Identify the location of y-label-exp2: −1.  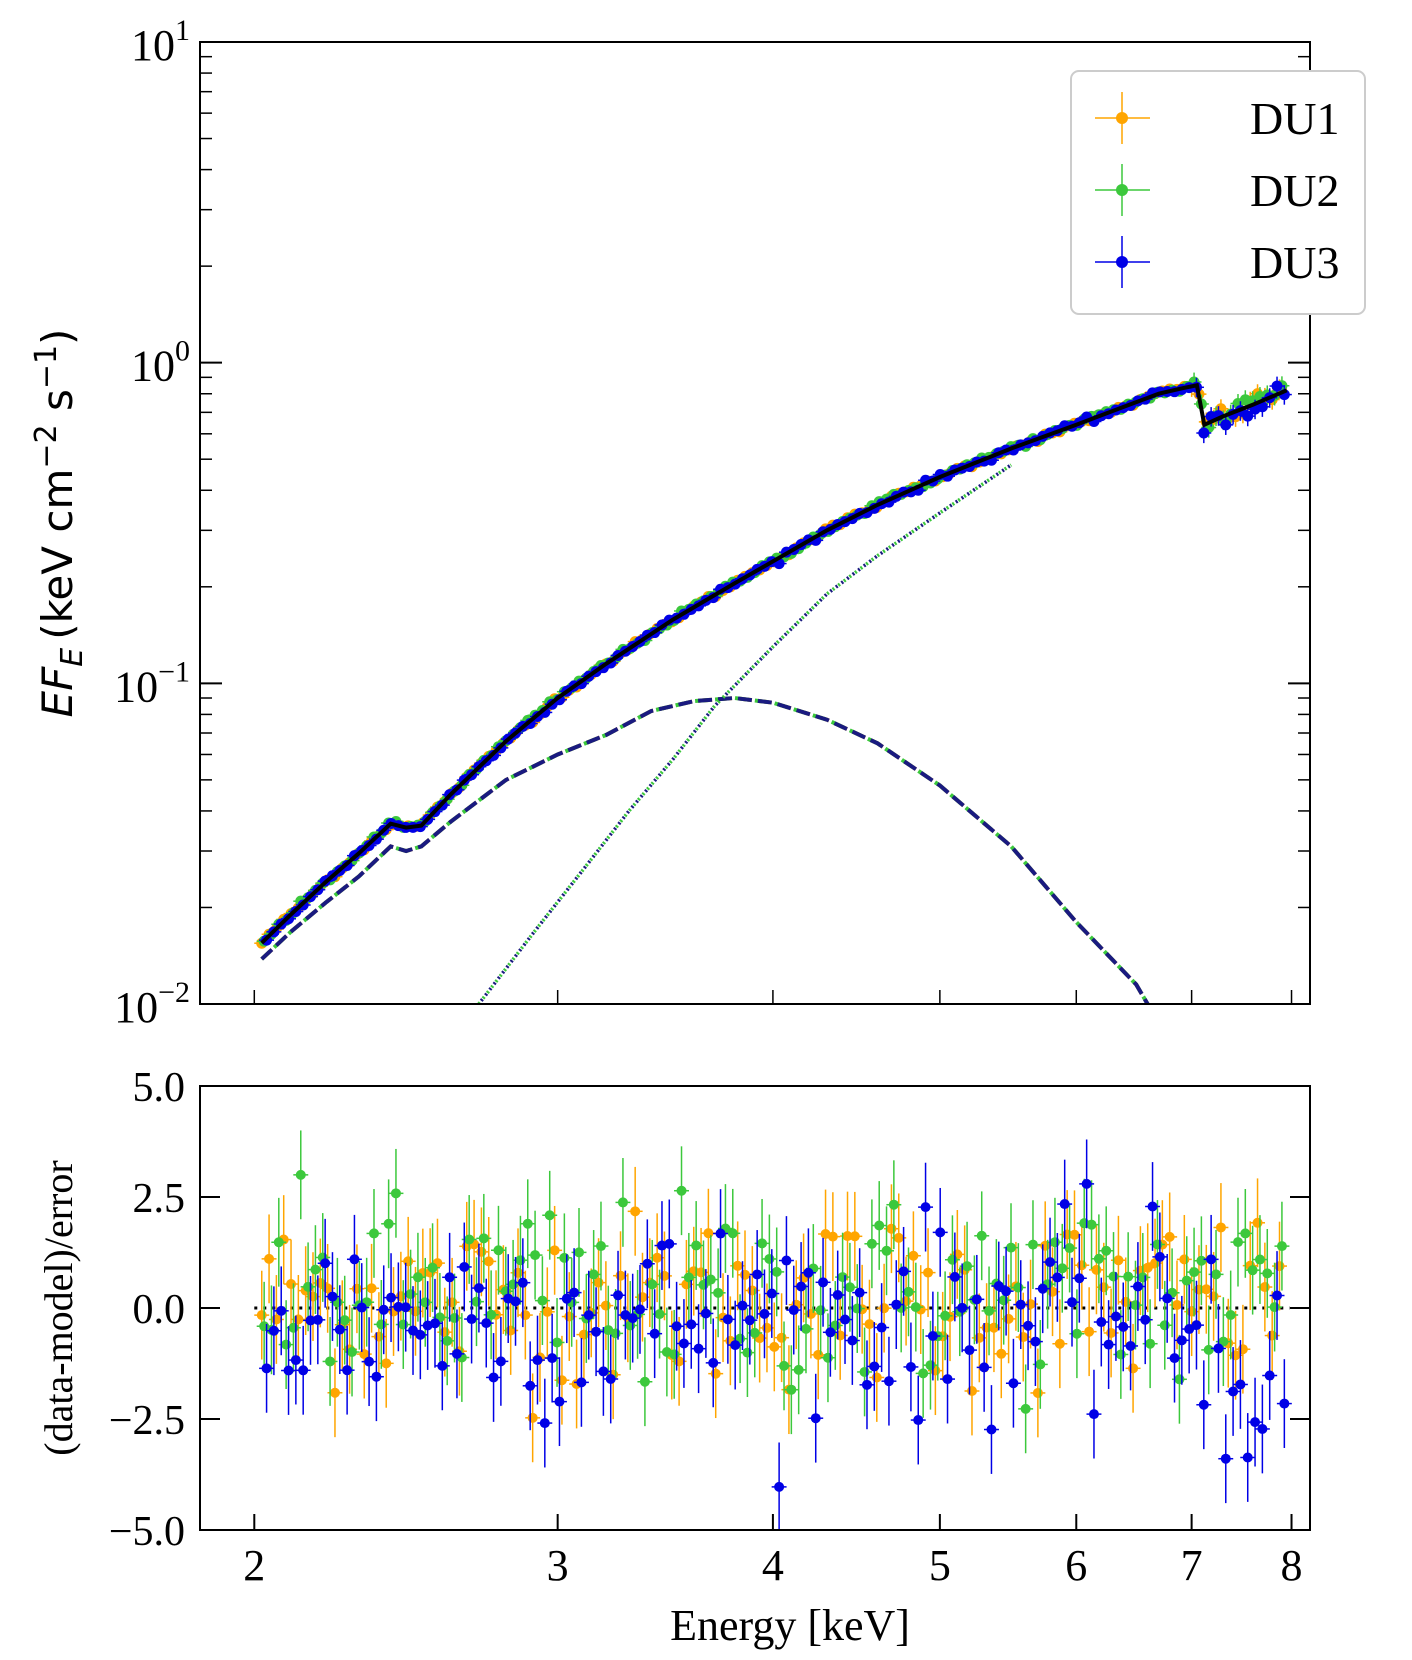
(46, 367).